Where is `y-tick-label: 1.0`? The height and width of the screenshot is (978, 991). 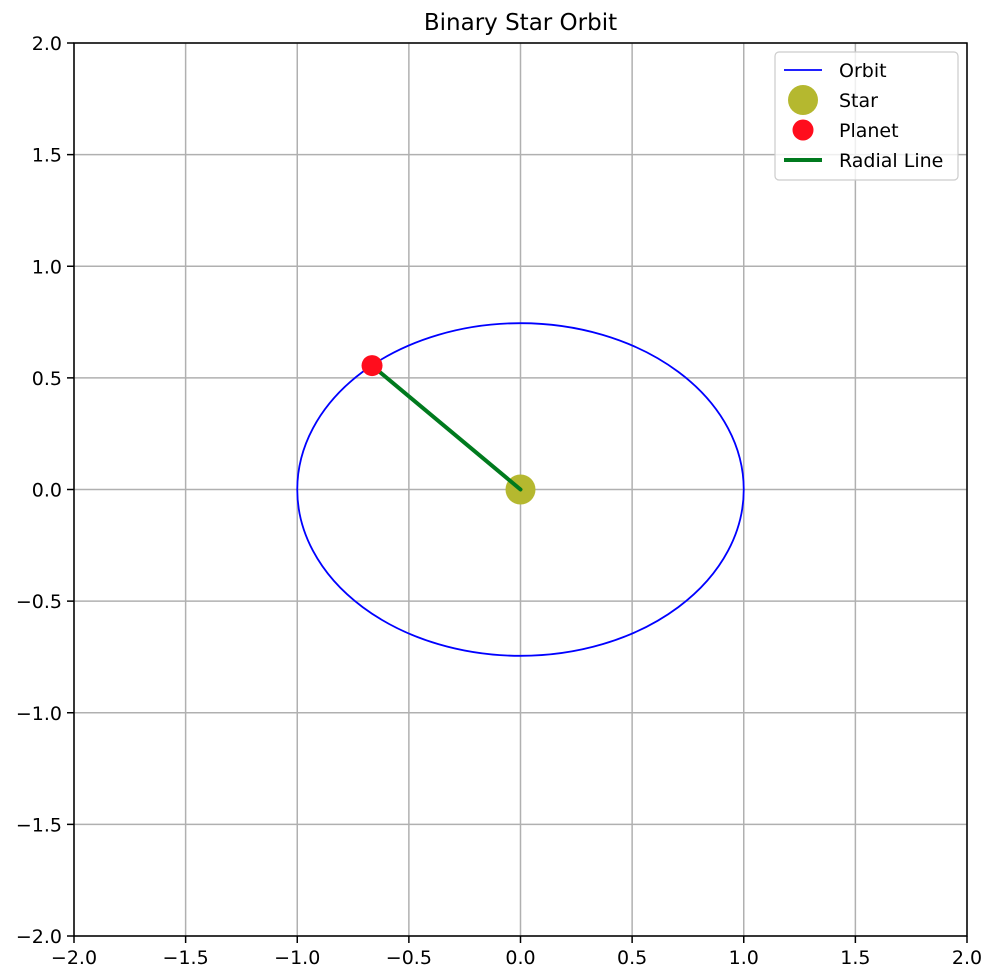 y-tick-label: 1.0 is located at coordinates (47, 267).